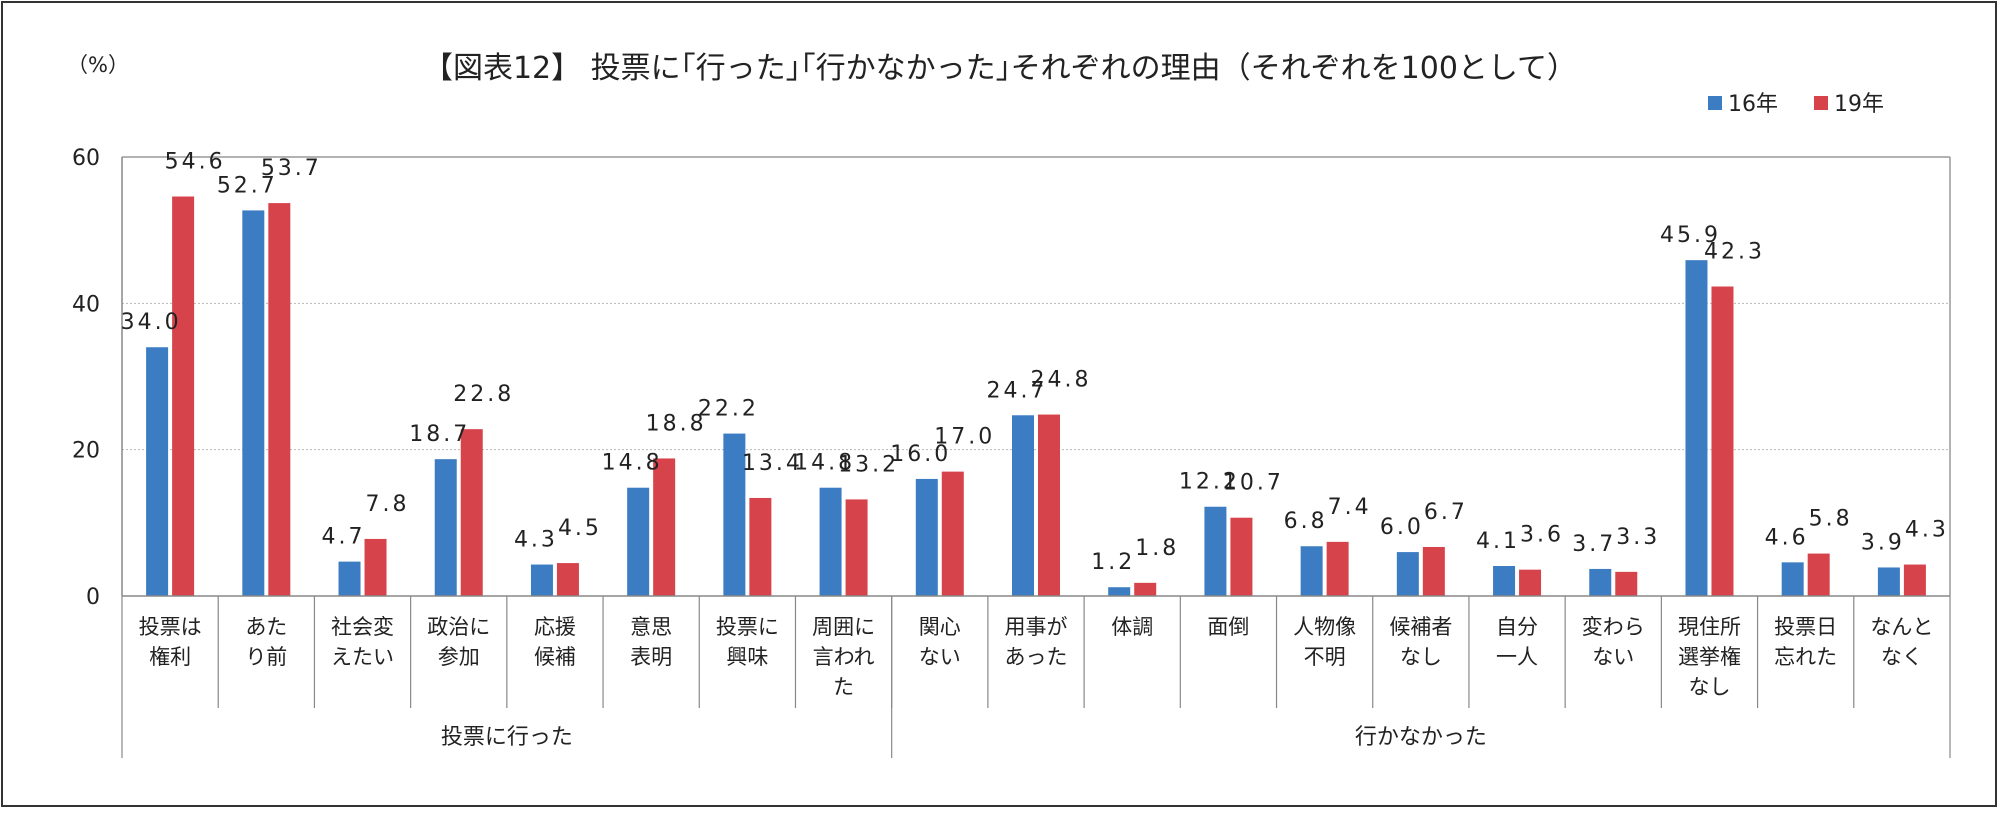 Image resolution: width=2000 pixels, height=814 pixels. Describe the element at coordinates (1132, 627) in the screenshot. I see `category-label: 体調` at that location.